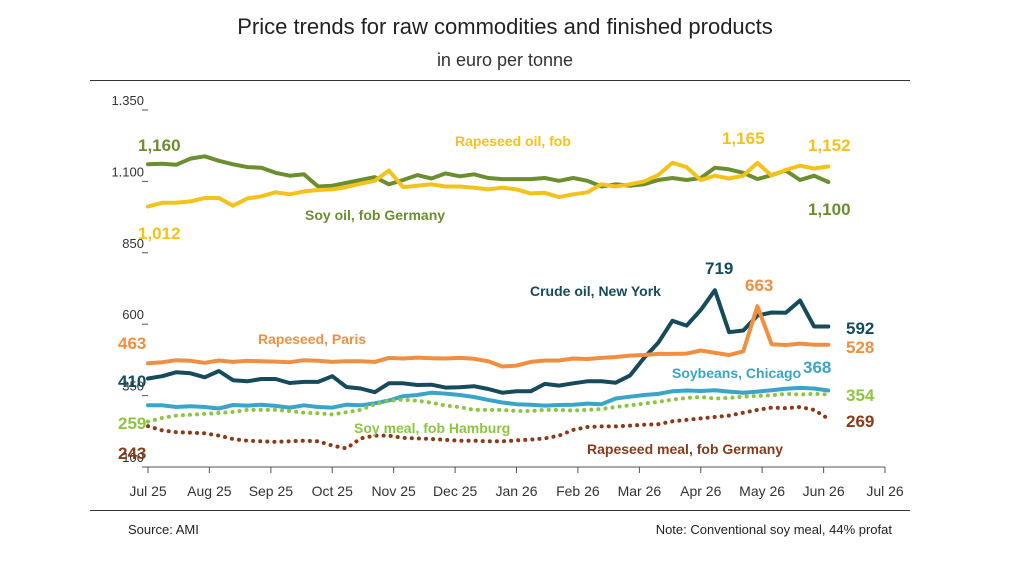  I want to click on series-start-value: 463, so click(132, 343).